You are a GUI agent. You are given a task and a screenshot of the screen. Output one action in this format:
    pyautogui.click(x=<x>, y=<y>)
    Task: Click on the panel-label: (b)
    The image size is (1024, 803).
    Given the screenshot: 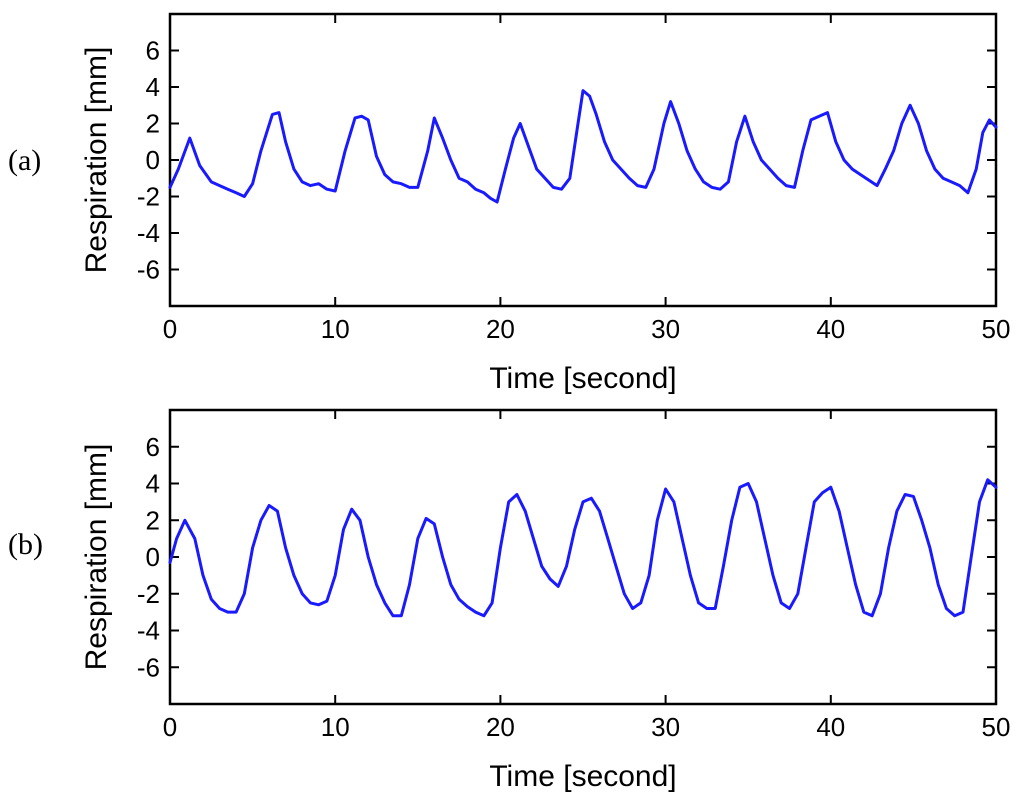 What is the action you would take?
    pyautogui.click(x=25, y=544)
    